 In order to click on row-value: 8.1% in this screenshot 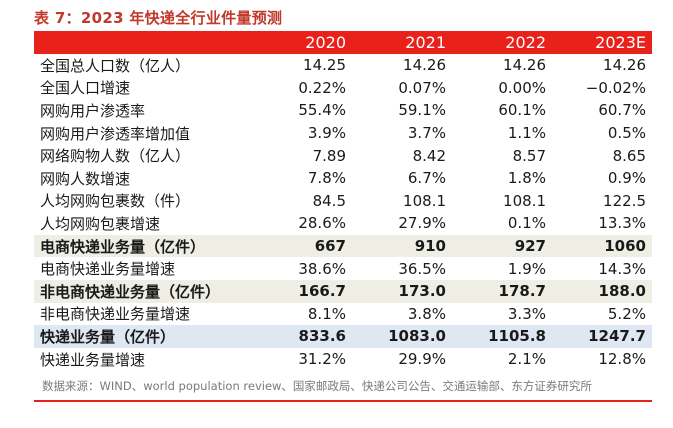, I will do `click(326, 313)`.